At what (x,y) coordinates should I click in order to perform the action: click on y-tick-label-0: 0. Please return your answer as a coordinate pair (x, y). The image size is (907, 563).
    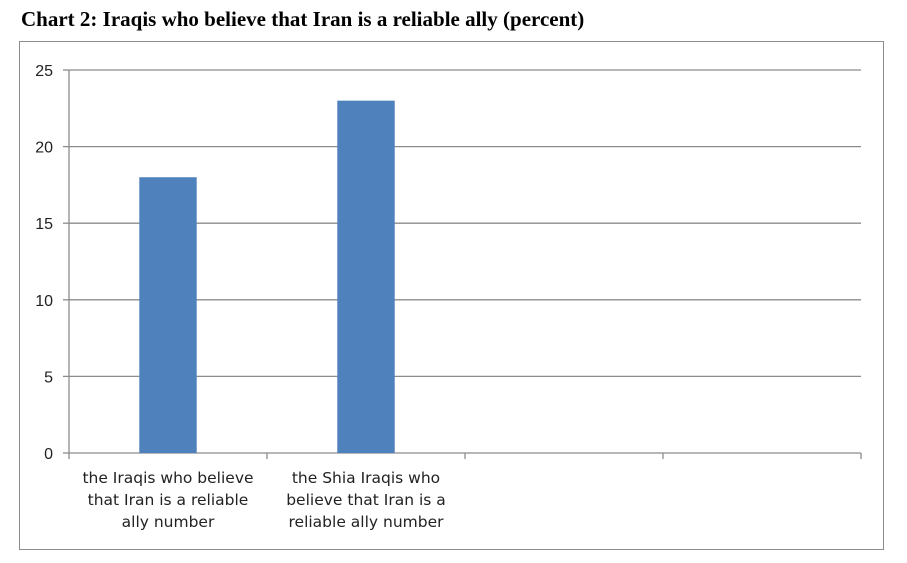
    Looking at the image, I should click on (48, 454).